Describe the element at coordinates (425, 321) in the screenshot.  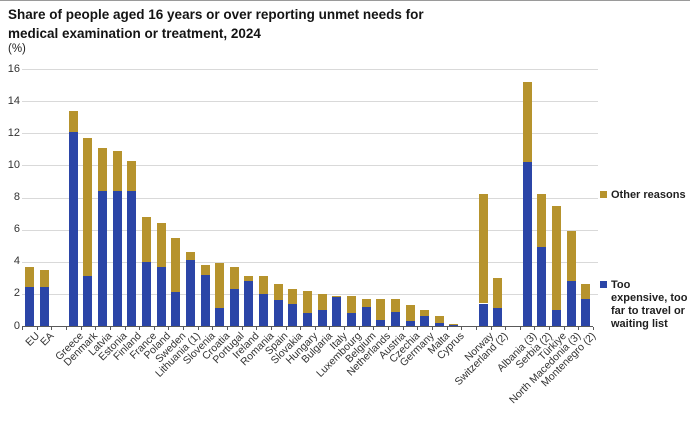
I see `bar-germany-too-expensive` at that location.